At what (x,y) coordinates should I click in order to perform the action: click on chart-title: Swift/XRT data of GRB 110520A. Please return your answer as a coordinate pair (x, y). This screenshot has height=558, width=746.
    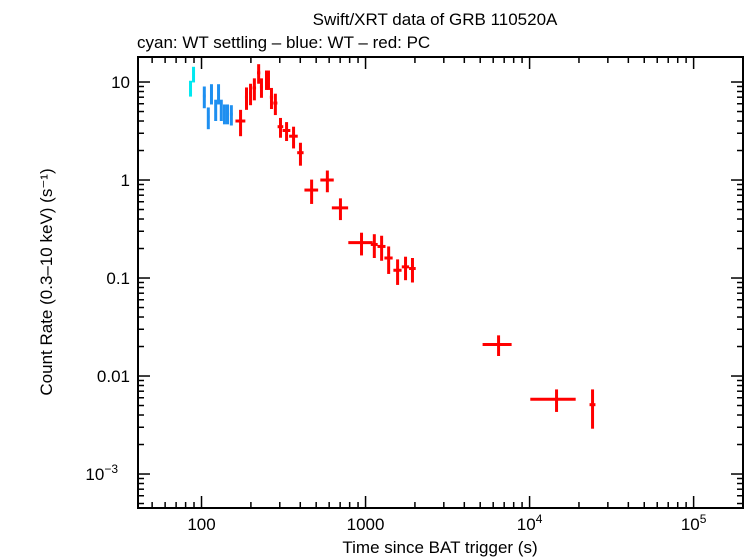
    Looking at the image, I should click on (435, 19).